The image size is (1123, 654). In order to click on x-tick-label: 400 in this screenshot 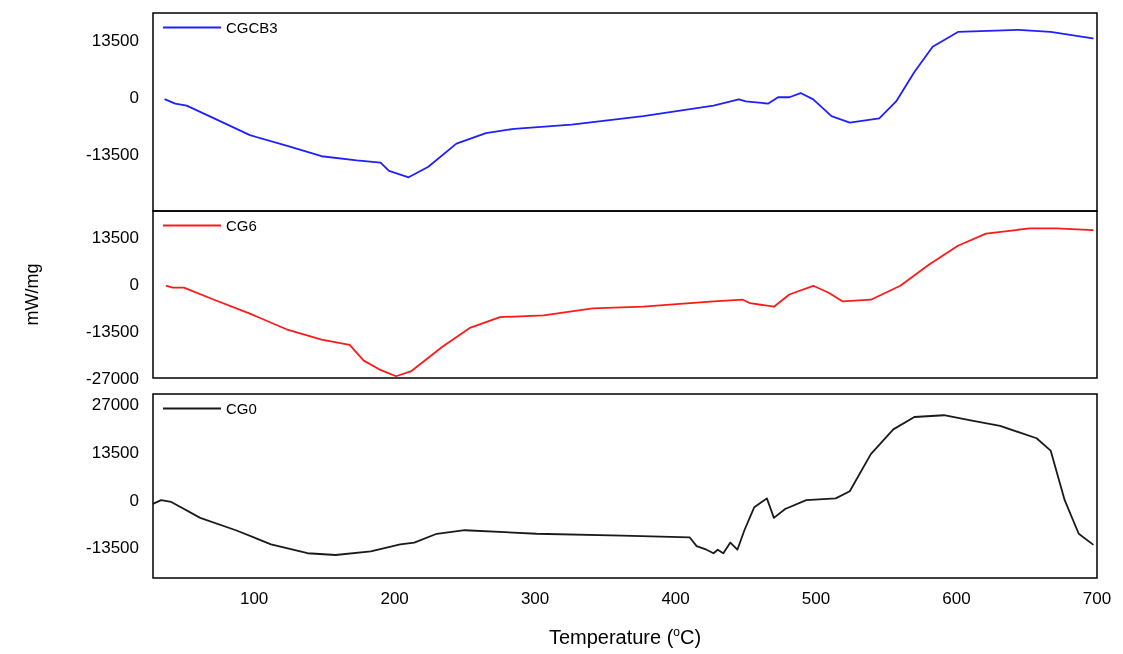, I will do `click(675, 598)`.